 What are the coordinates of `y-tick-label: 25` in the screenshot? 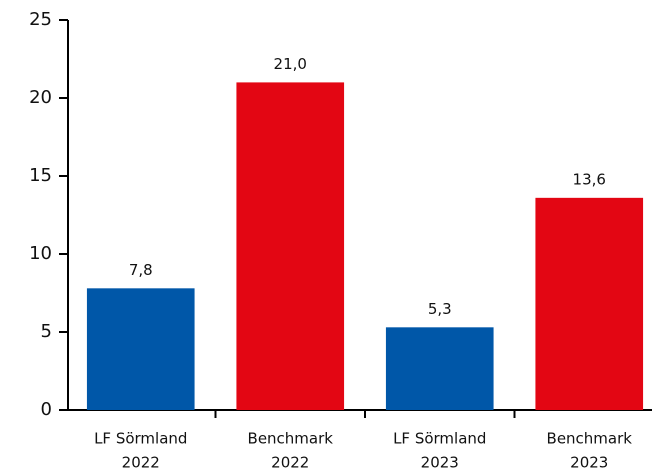 It's located at (40, 19).